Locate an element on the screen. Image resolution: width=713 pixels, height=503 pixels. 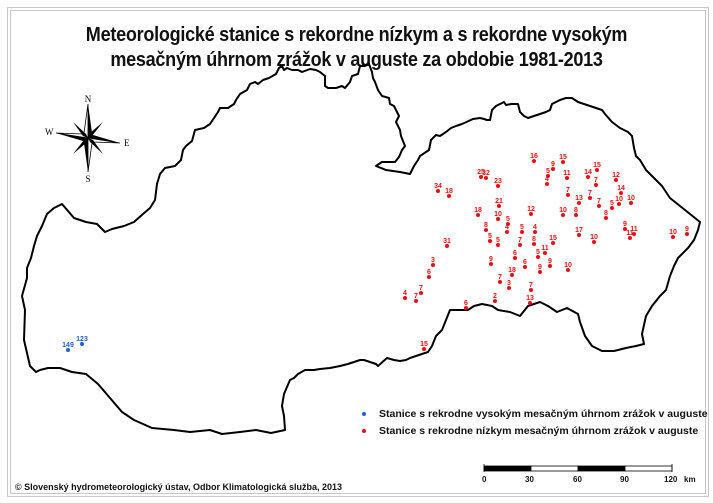
station-label: 16 is located at coordinates (534, 156).